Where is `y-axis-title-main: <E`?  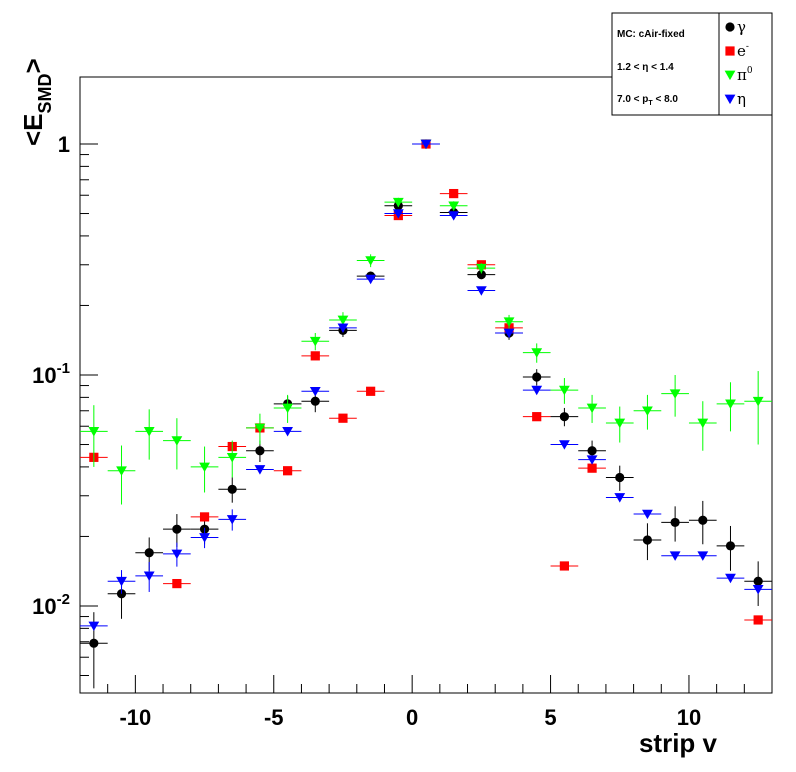
y-axis-title-main: <E is located at coordinates (33, 129).